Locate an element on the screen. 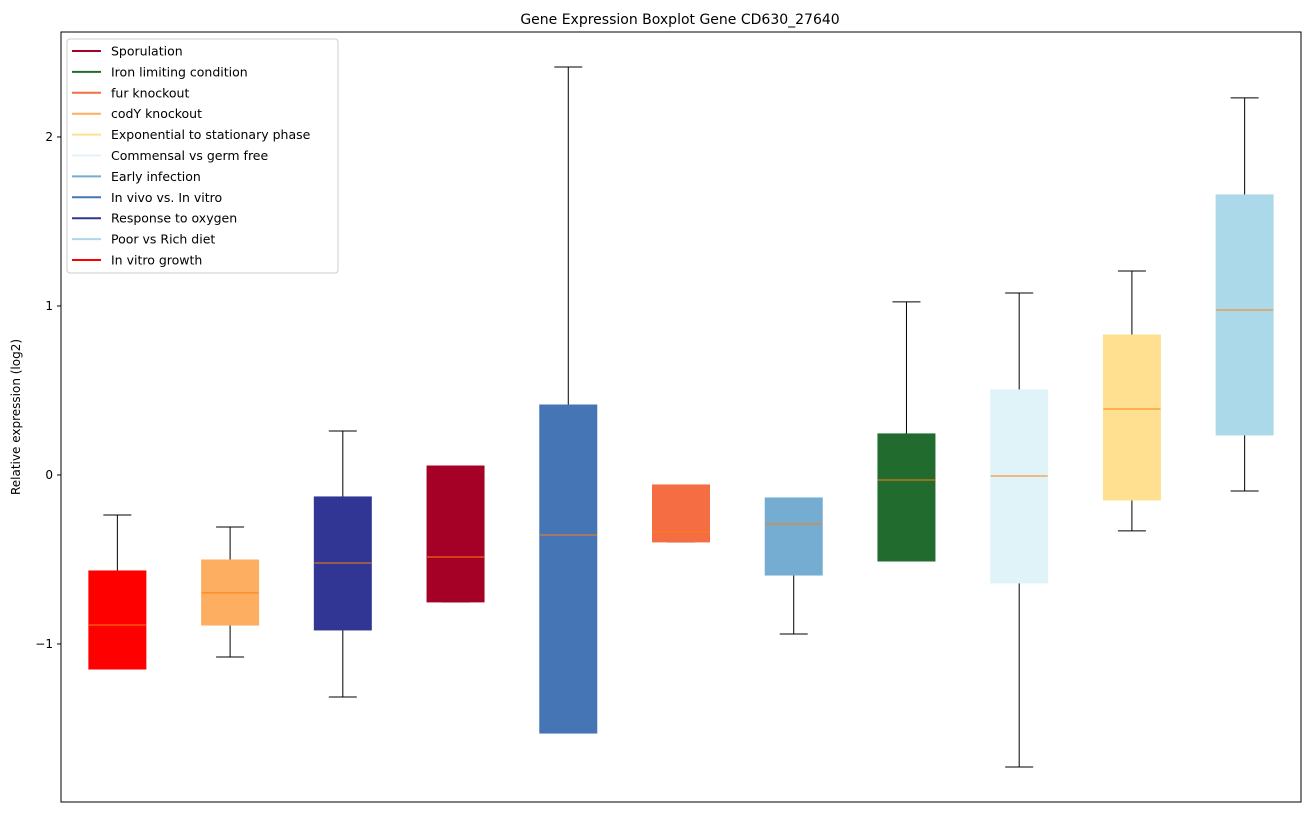  y-tick-label: 2 is located at coordinates (49, 137).